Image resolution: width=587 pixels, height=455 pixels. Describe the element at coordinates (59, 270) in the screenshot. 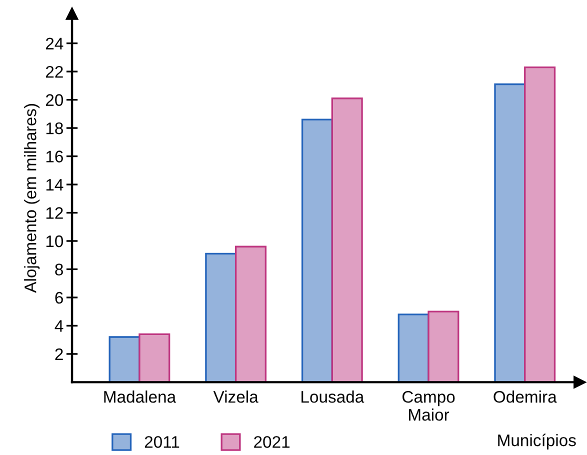

I see `y-tick-label: 8` at that location.